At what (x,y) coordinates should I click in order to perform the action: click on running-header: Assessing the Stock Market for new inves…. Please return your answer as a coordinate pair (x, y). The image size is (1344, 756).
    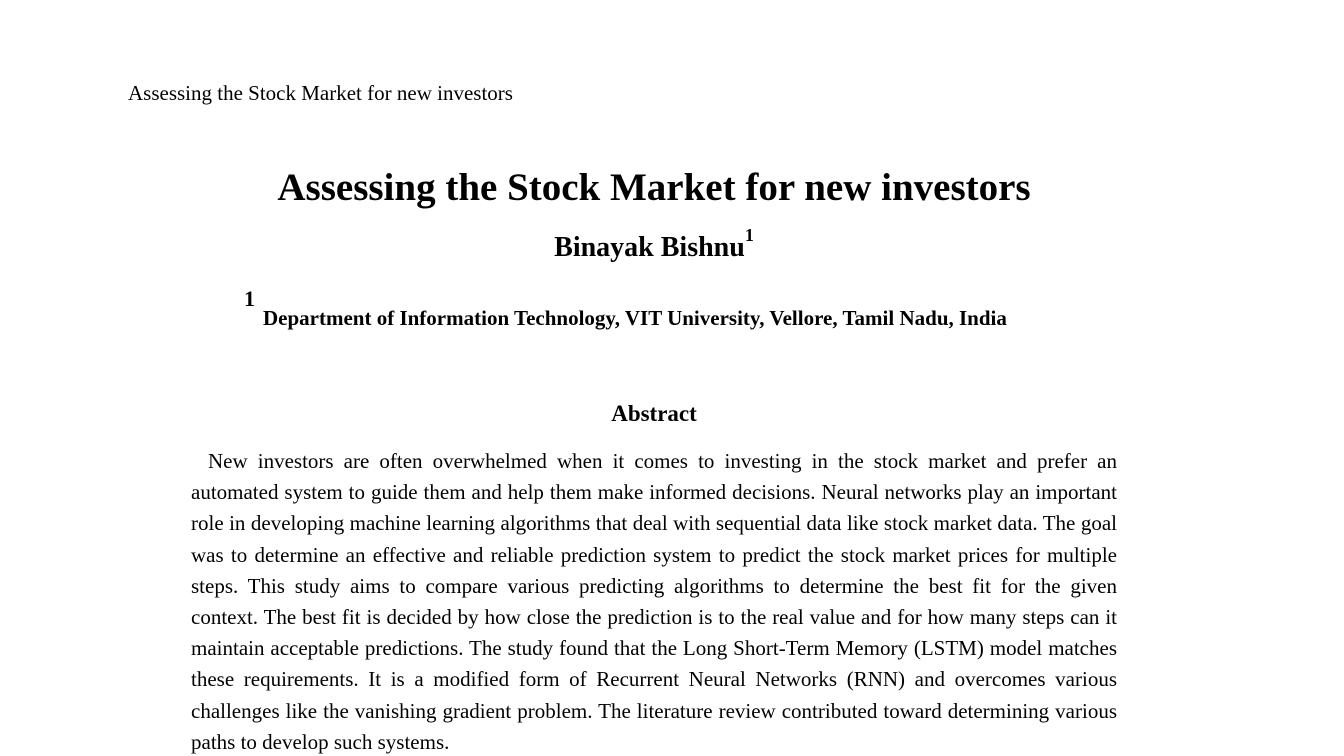
    Looking at the image, I should click on (320, 93).